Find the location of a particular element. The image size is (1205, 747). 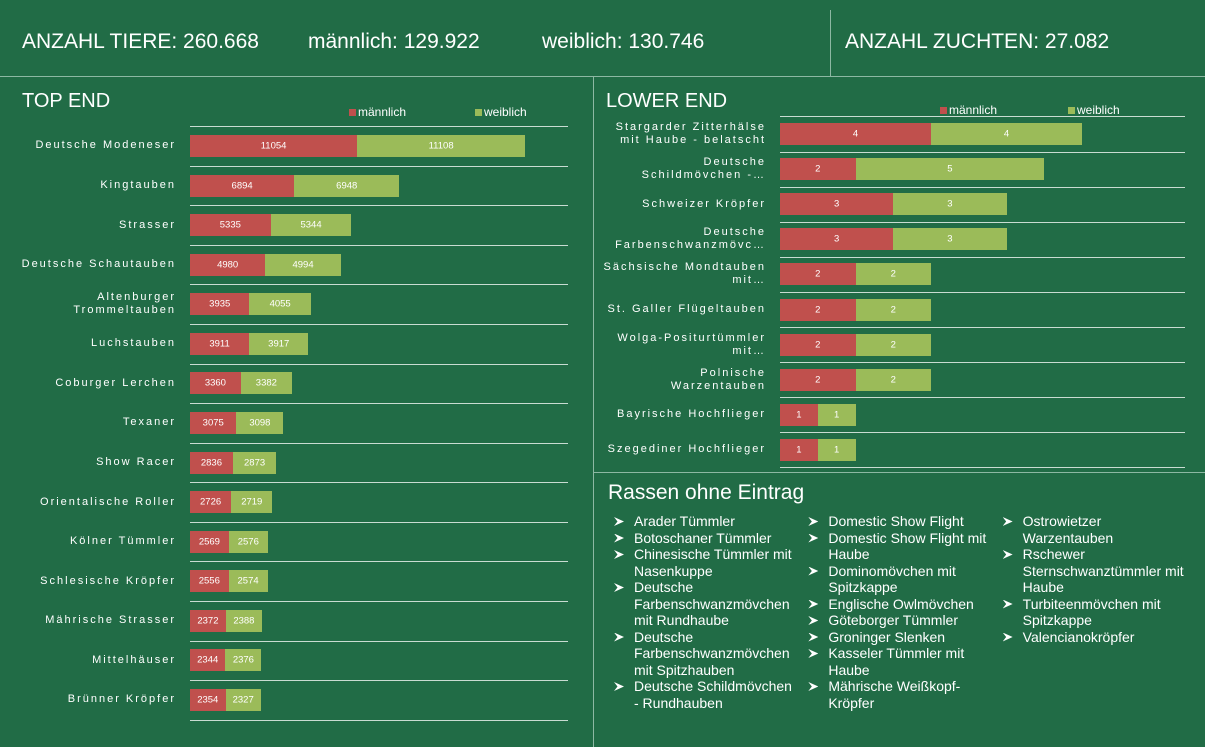

value-label: 2726 is located at coordinates (211, 502).